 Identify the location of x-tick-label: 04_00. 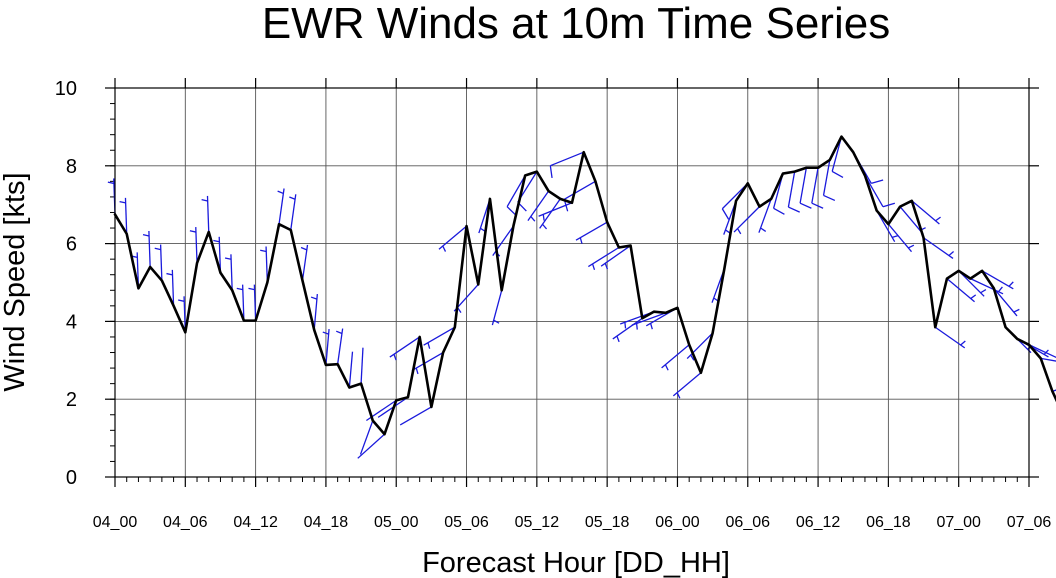
(115, 522).